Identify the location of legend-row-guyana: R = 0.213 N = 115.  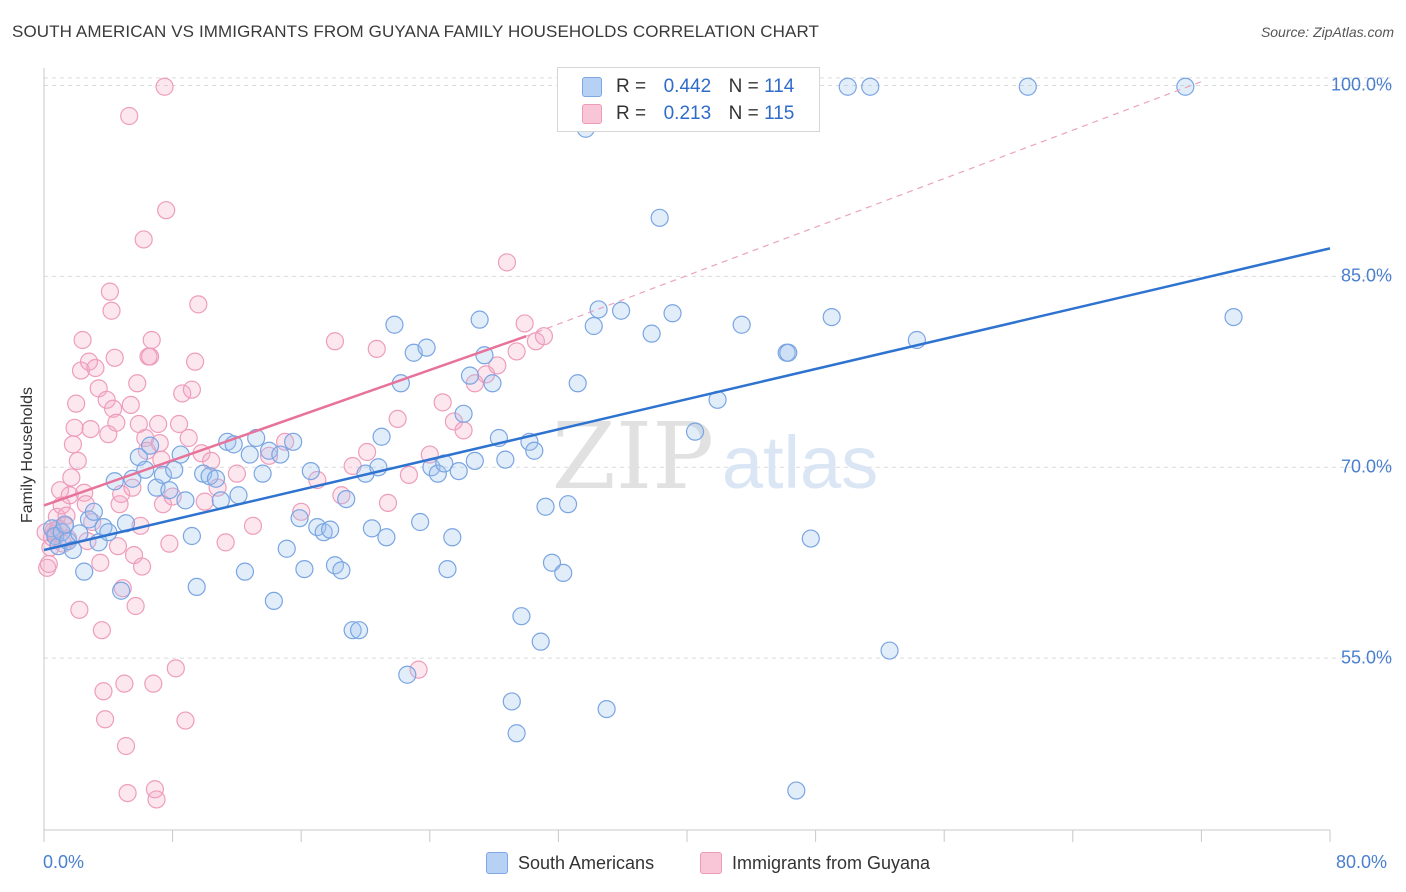
(688, 114).